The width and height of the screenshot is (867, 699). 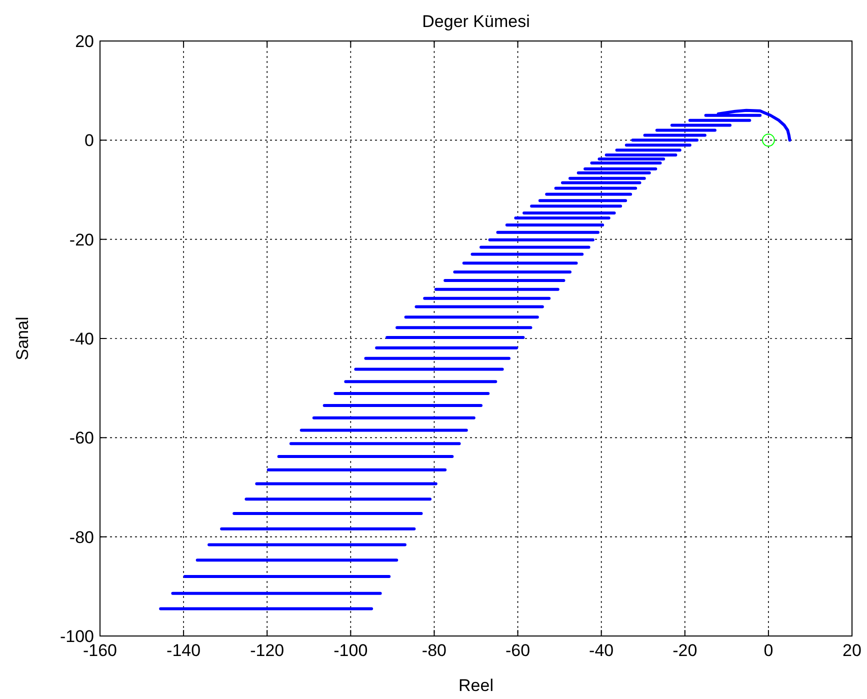 I want to click on x-tick-label: 0, so click(x=769, y=650).